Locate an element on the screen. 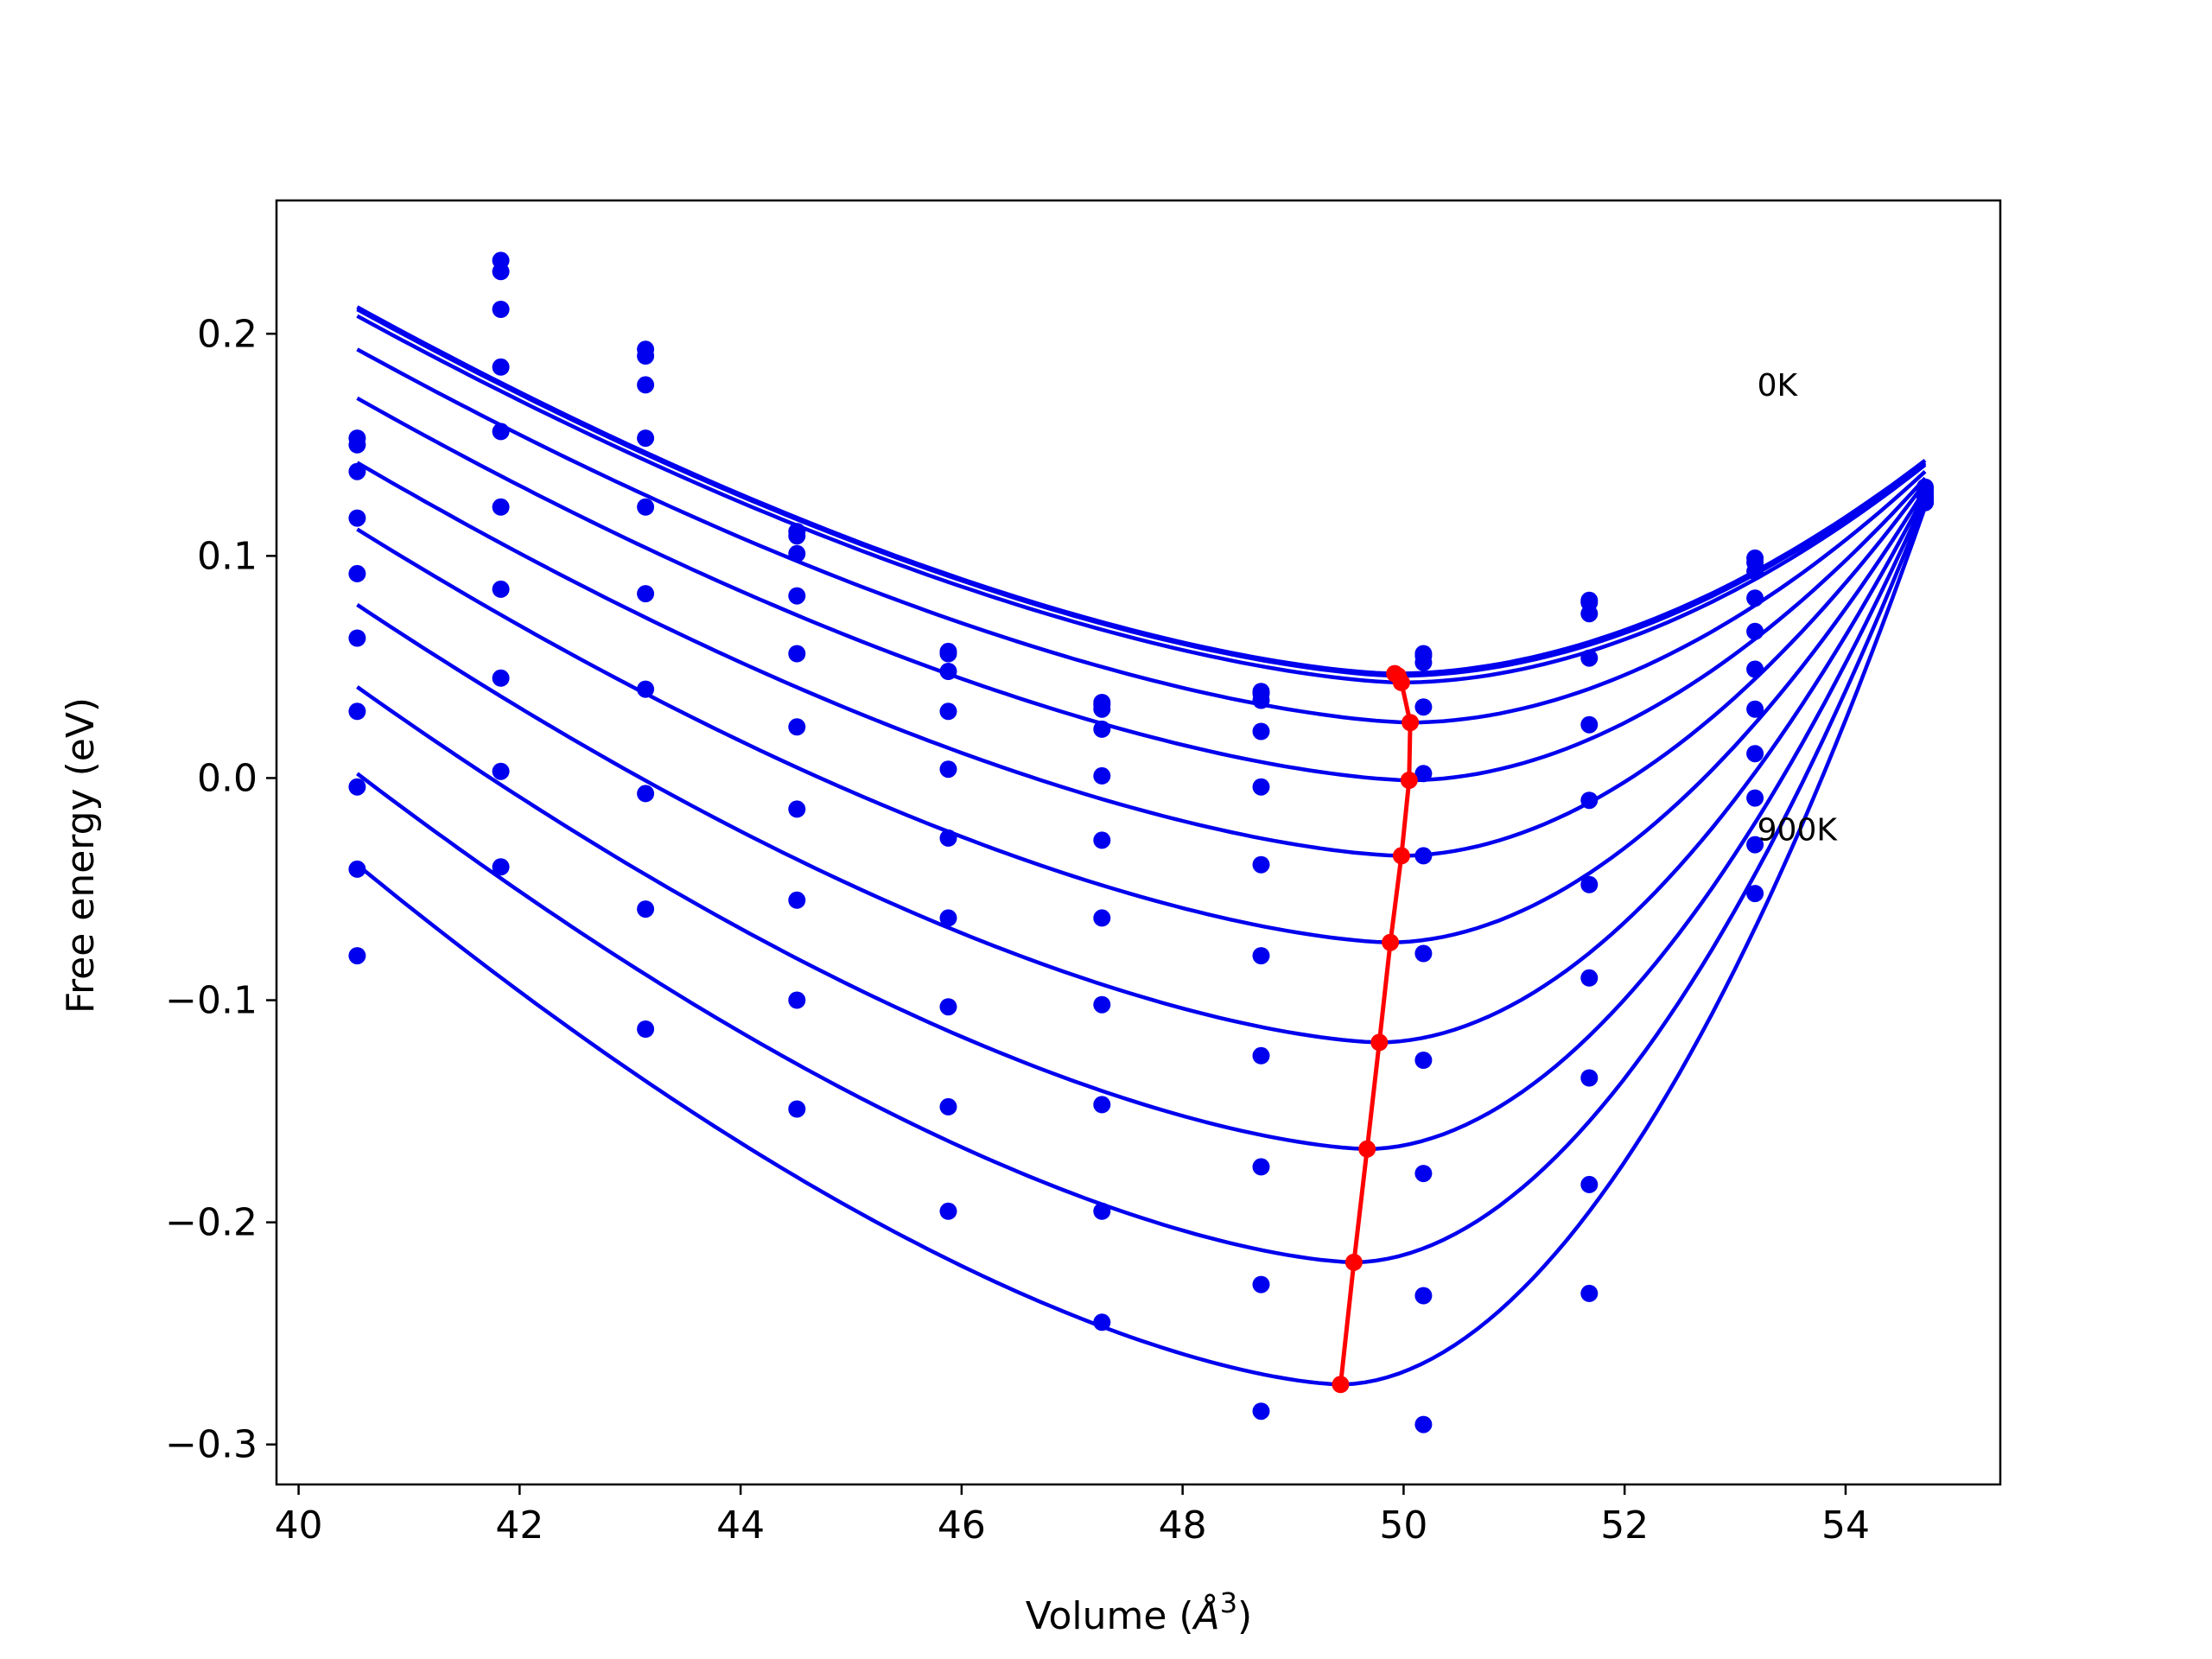  y-tick-label: 0.2 is located at coordinates (227, 334).